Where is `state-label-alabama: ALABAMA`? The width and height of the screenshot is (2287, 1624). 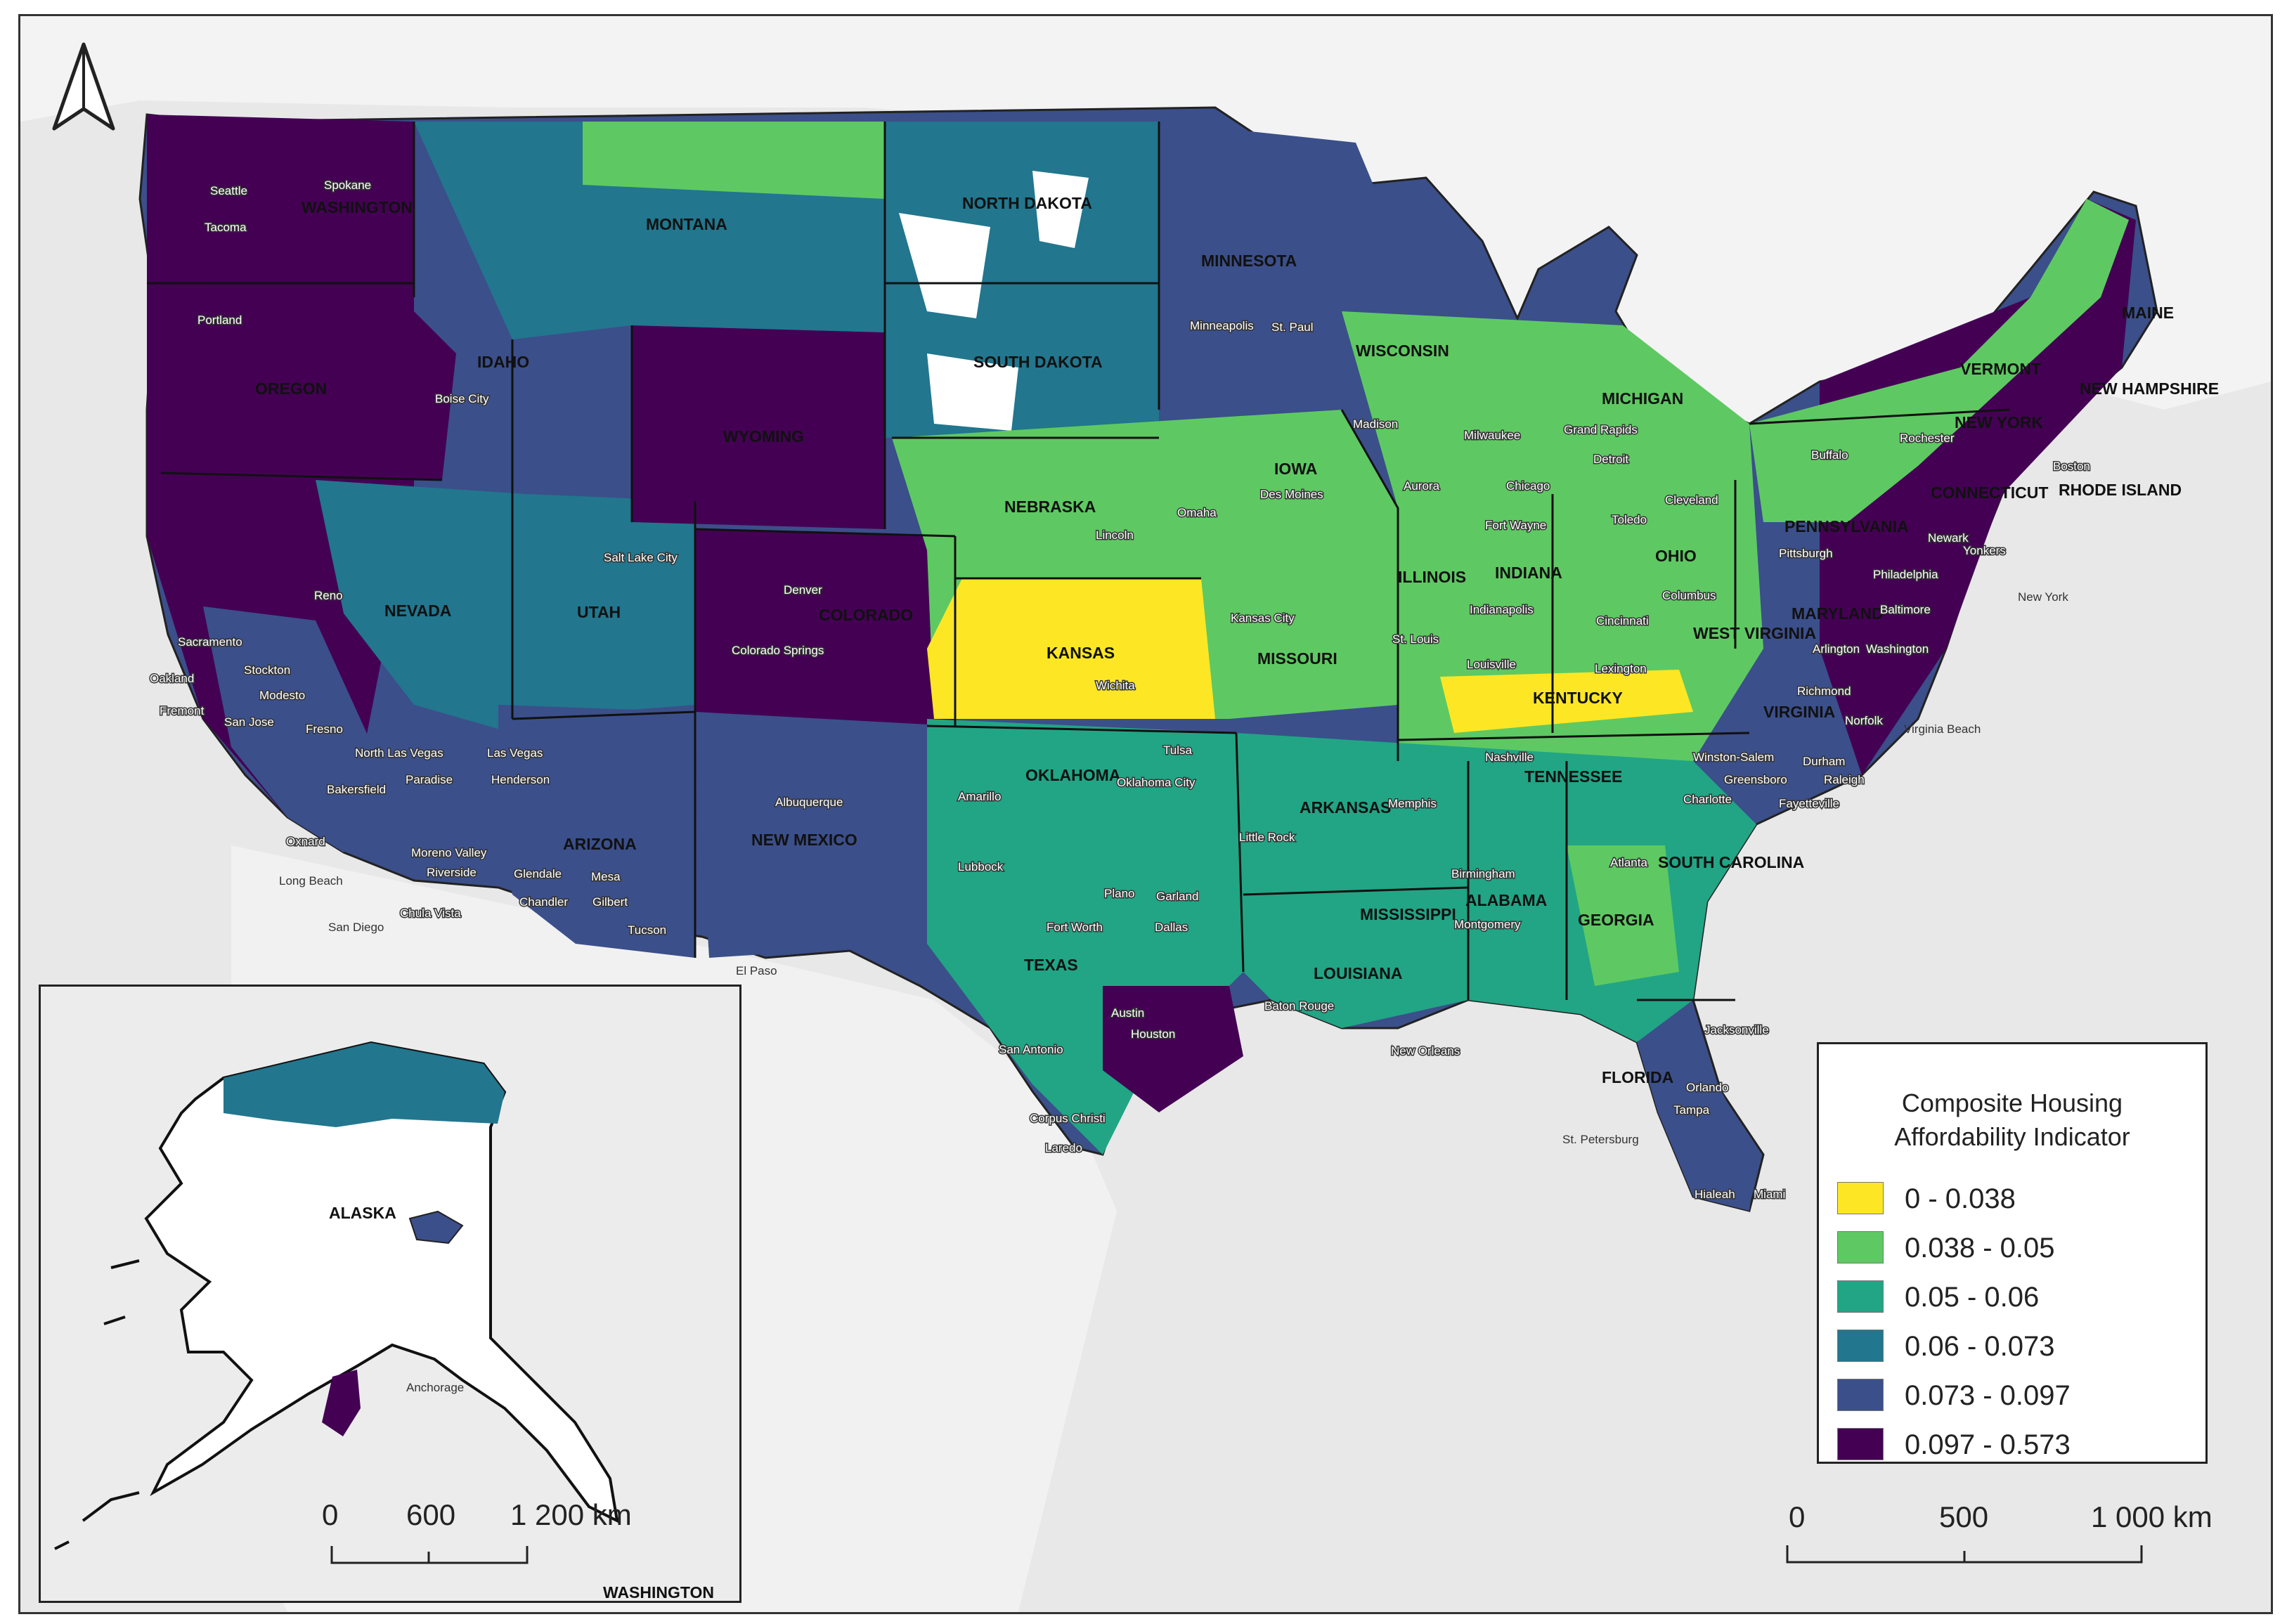
state-label-alabama: ALABAMA is located at coordinates (1506, 900).